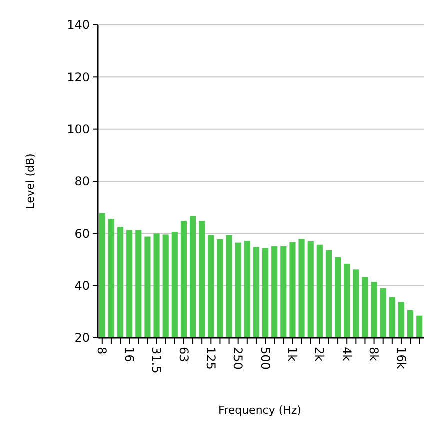 This screenshot has width=424, height=431. I want to click on x-tick-label: 16k, so click(401, 358).